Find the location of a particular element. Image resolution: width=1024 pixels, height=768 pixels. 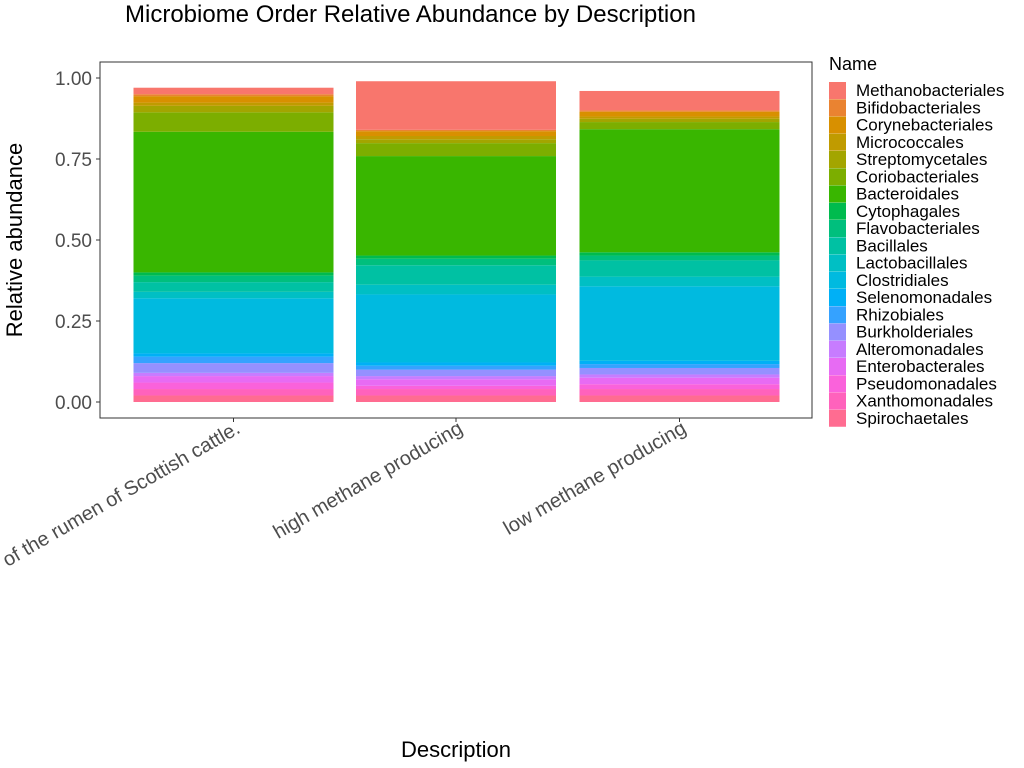

y-tick-label: 0.75 is located at coordinates (73, 160).